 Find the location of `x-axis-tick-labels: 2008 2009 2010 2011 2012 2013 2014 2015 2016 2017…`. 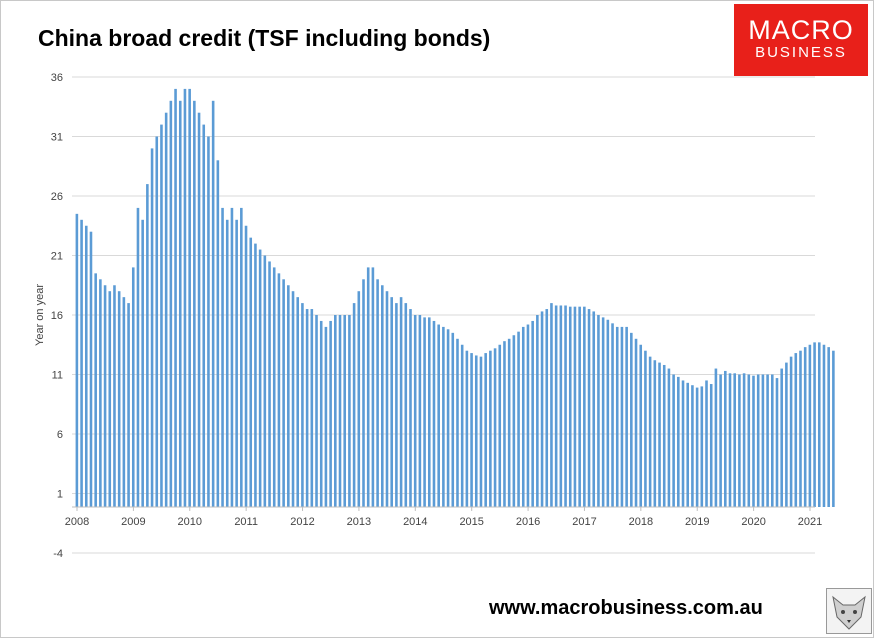

x-axis-tick-labels: 2008 2009 2010 2011 2012 2013 2014 2015 2016 2017… is located at coordinates (443, 517).